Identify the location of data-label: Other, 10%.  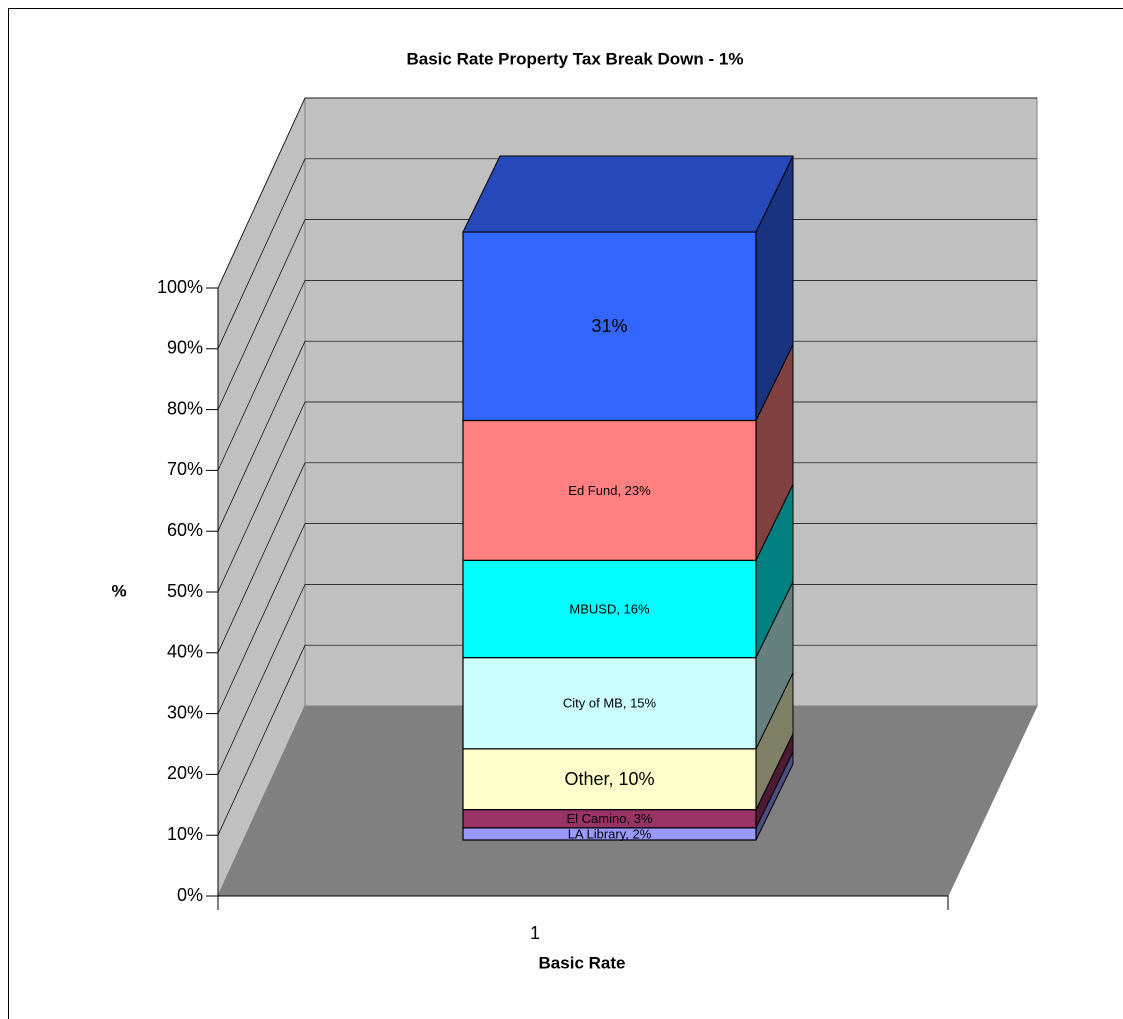
(609, 779).